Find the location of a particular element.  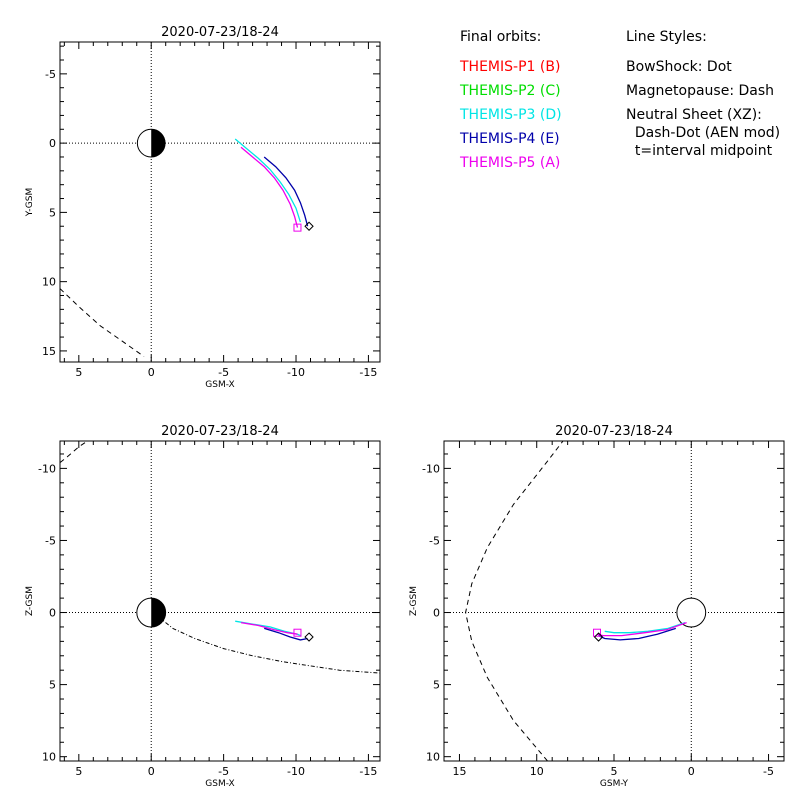

legend-item-p3: THEMIS-P3 (D) is located at coordinates (510, 115).